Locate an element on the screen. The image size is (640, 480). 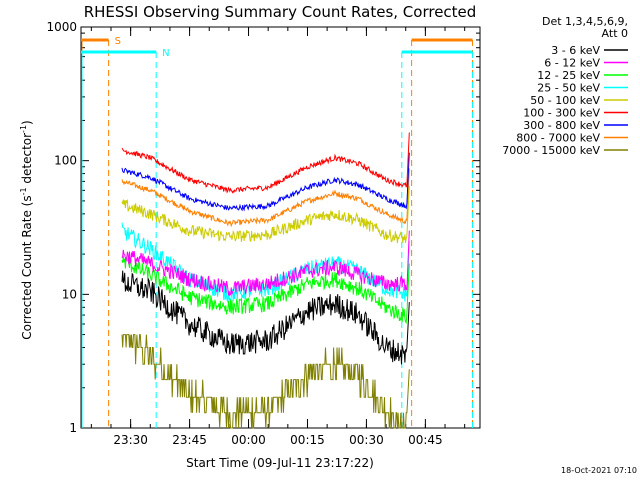
detector-note-line: Det 1,3,4,5,6,9, is located at coordinates (585, 21).